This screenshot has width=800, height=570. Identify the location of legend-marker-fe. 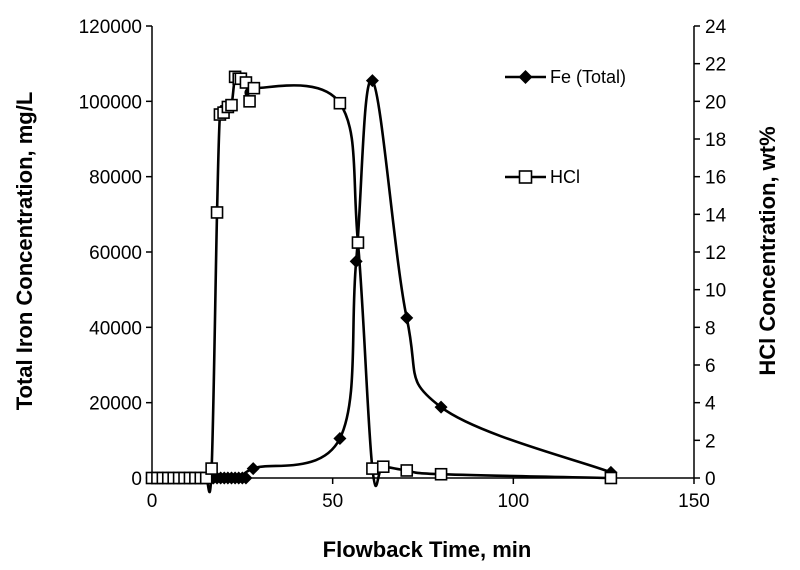
(525, 77).